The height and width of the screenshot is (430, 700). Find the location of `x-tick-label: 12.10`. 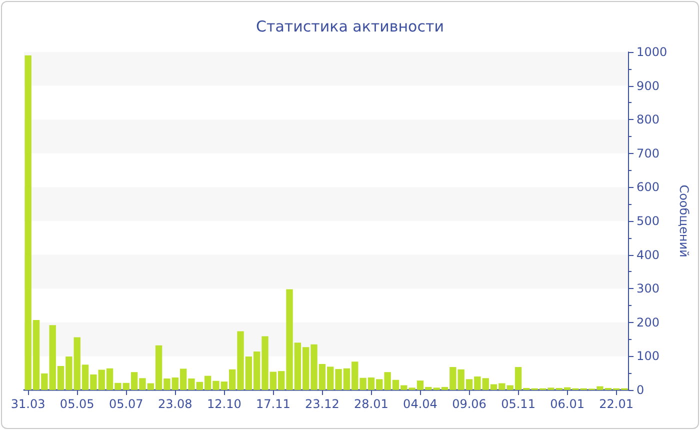

x-tick-label: 12.10 is located at coordinates (224, 404).